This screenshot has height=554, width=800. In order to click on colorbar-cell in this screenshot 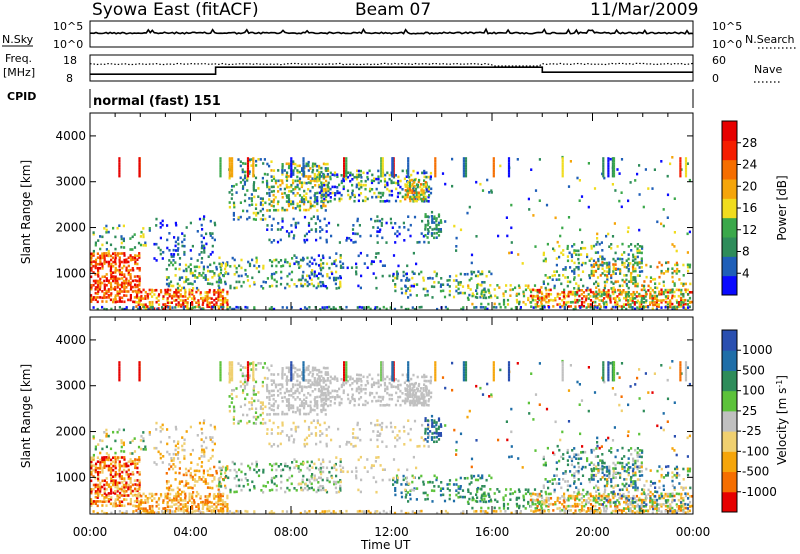, I will do `click(729, 150)`.